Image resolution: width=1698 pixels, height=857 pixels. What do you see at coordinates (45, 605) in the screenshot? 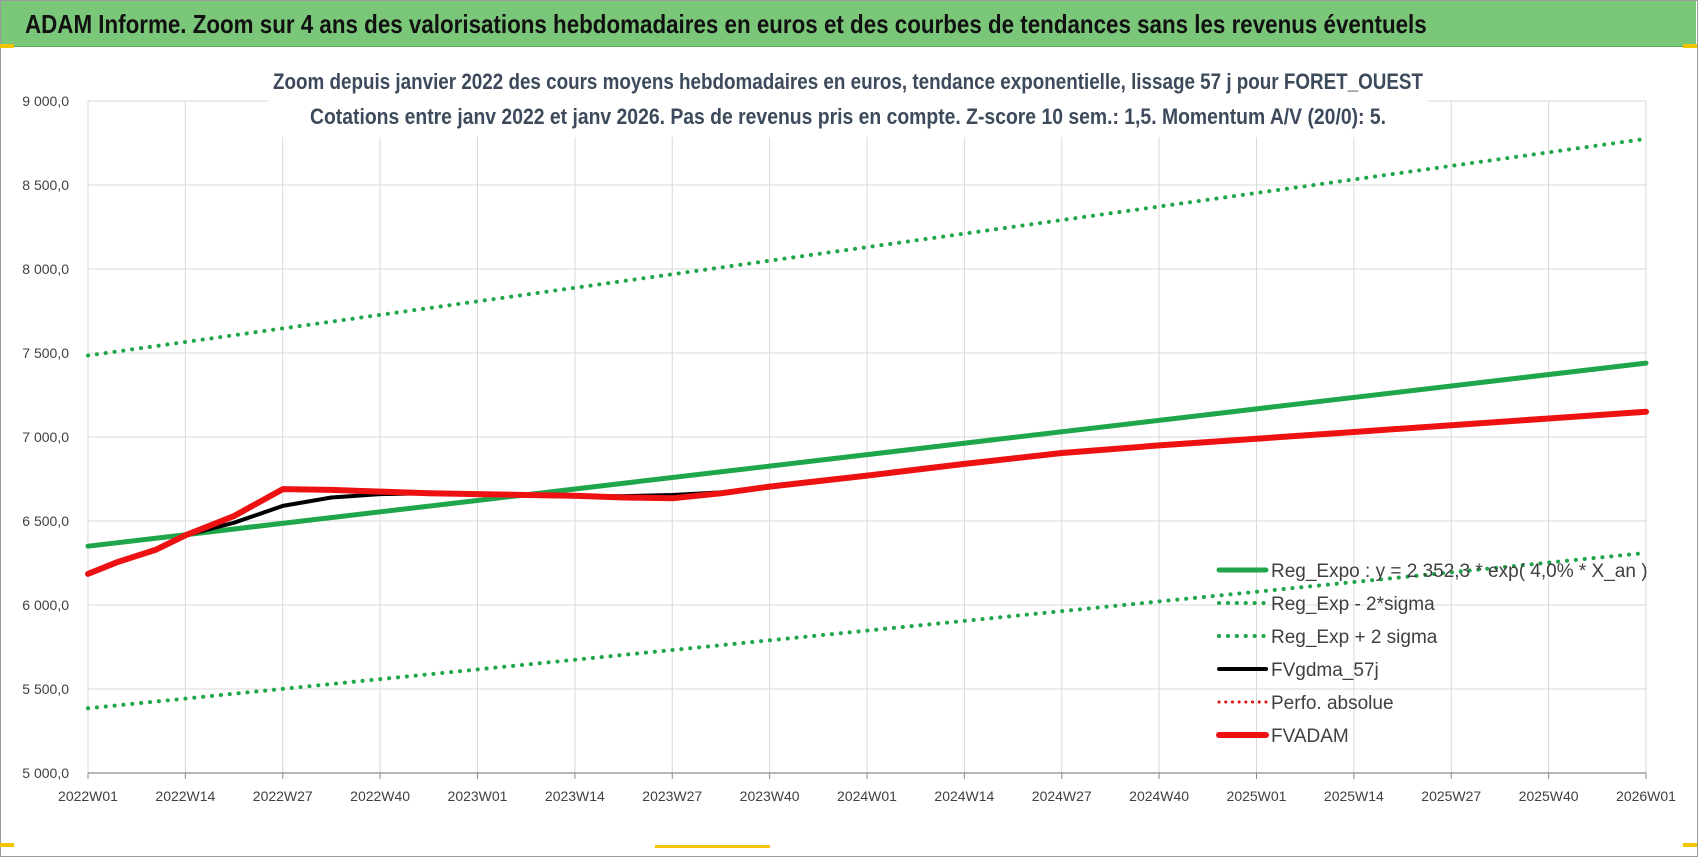
I see `y-tick-label: 6 000,0` at bounding box center [45, 605].